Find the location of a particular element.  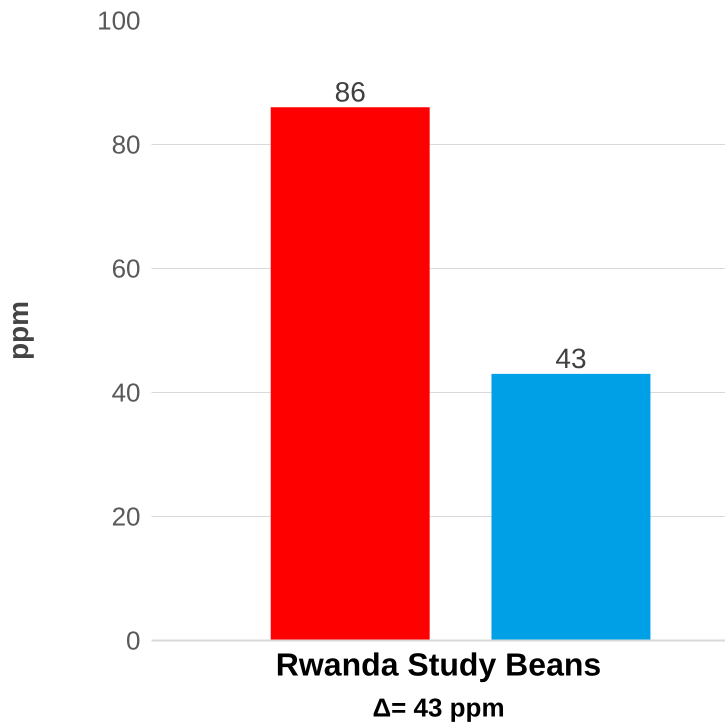

y-tick-label: 80 is located at coordinates (126, 145).